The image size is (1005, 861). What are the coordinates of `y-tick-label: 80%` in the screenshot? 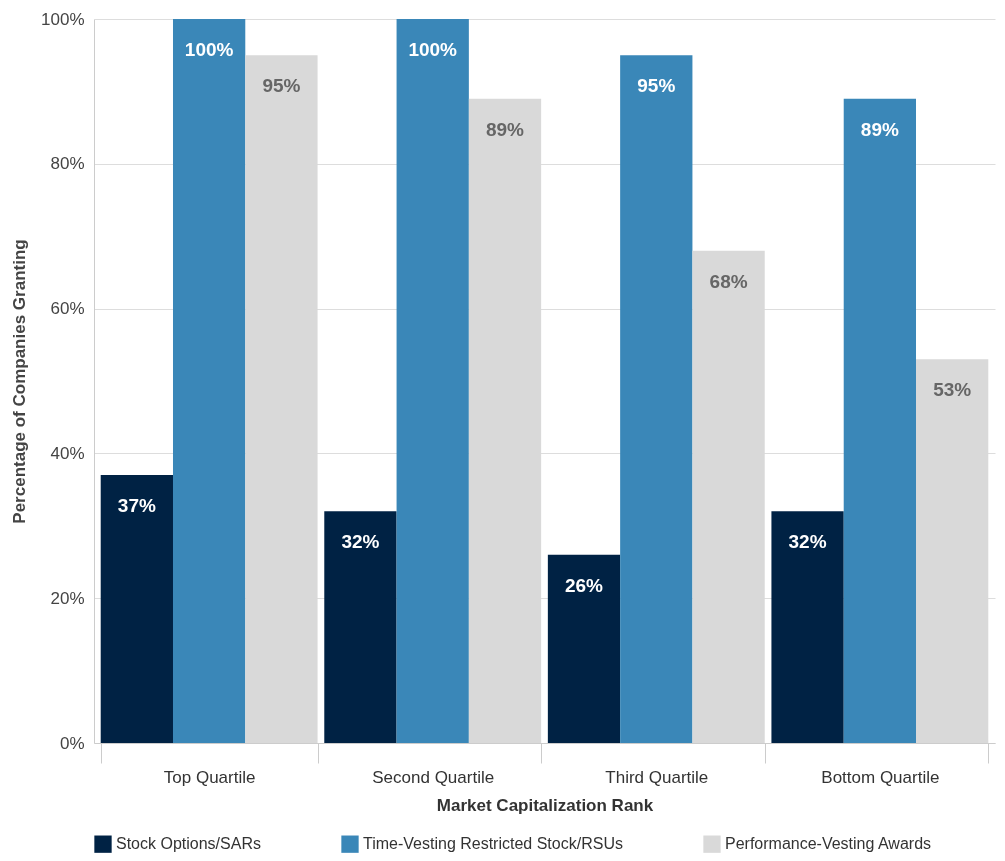 It's located at (67, 164).